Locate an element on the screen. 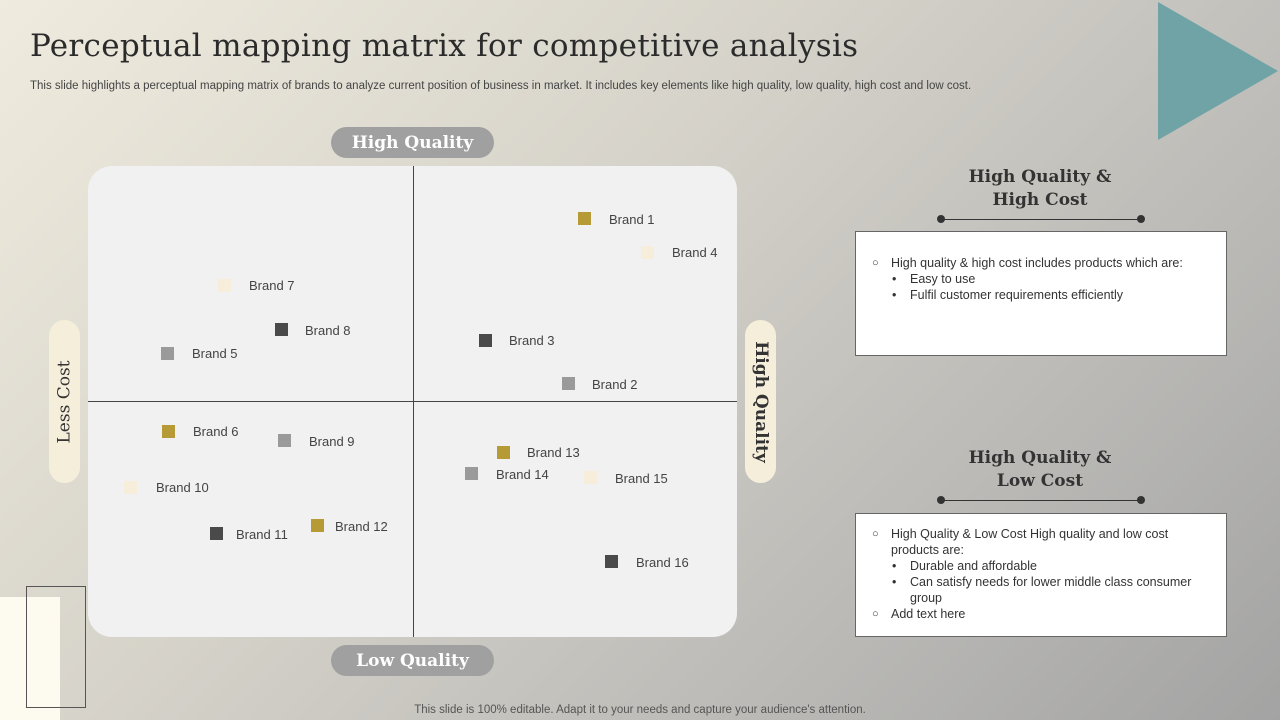 The width and height of the screenshot is (1280, 720). brand-15-marker is located at coordinates (590, 477).